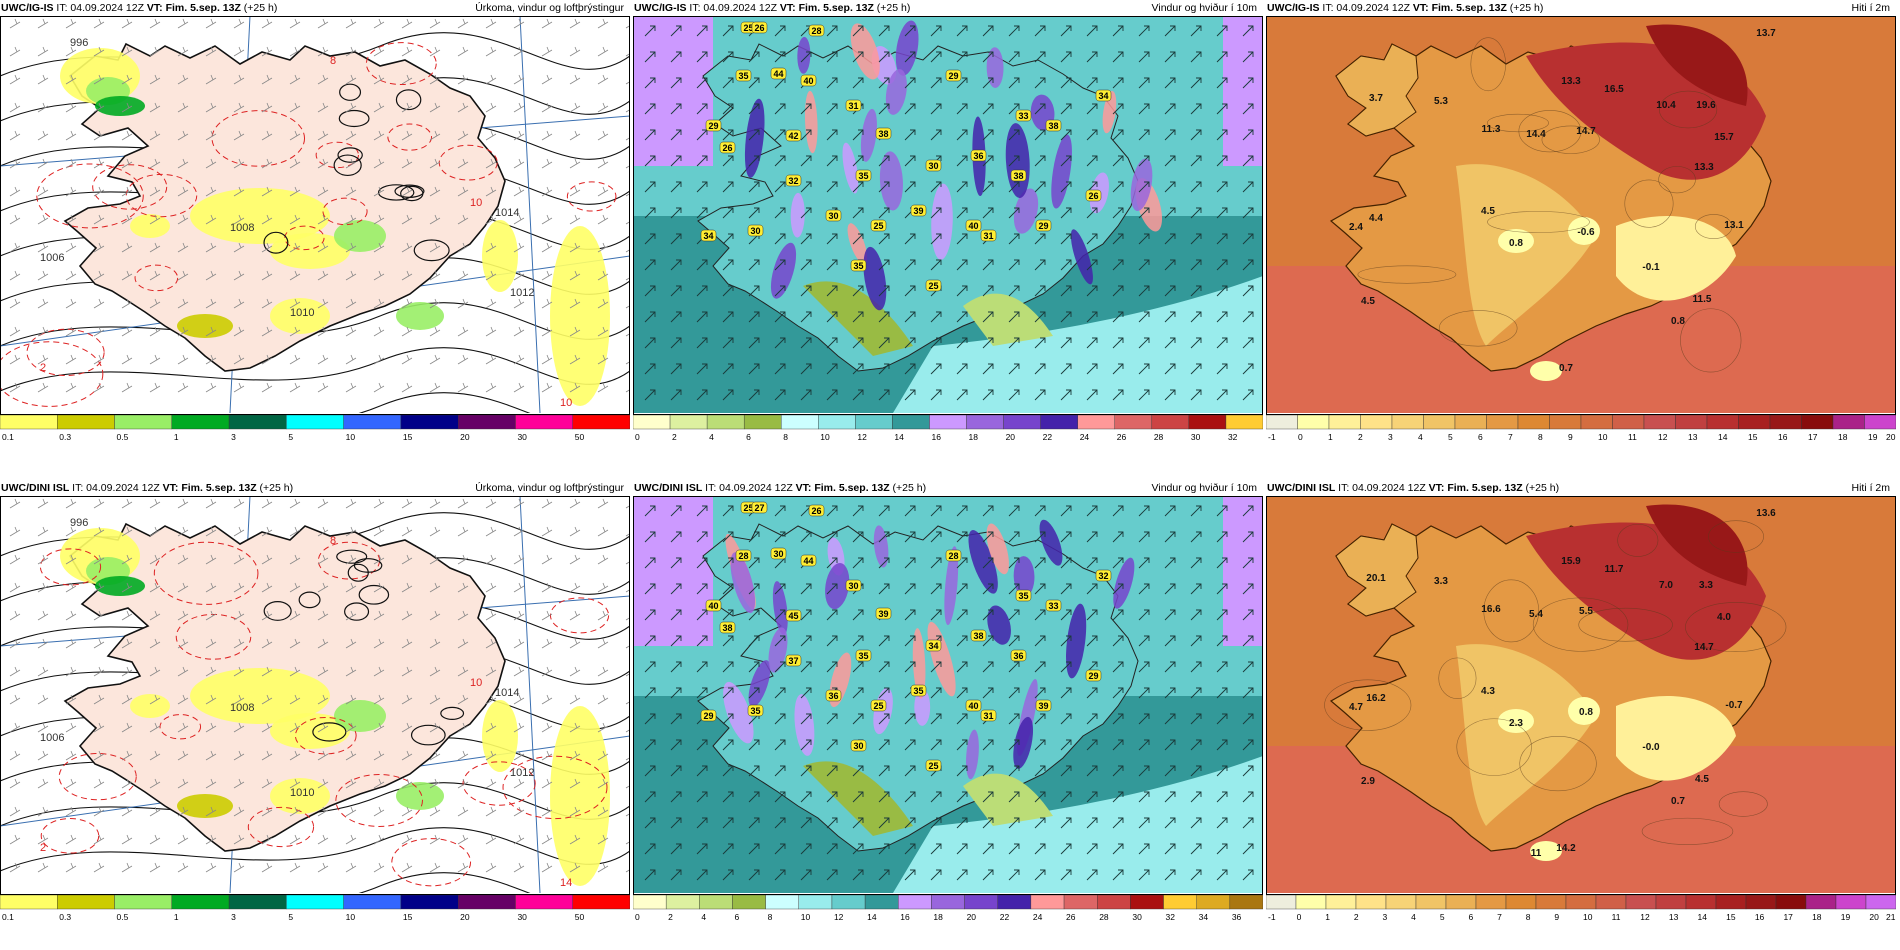 This screenshot has height=950, width=1900. Describe the element at coordinates (123, 437) in the screenshot. I see `colorbar-label: 0.5` at that location.